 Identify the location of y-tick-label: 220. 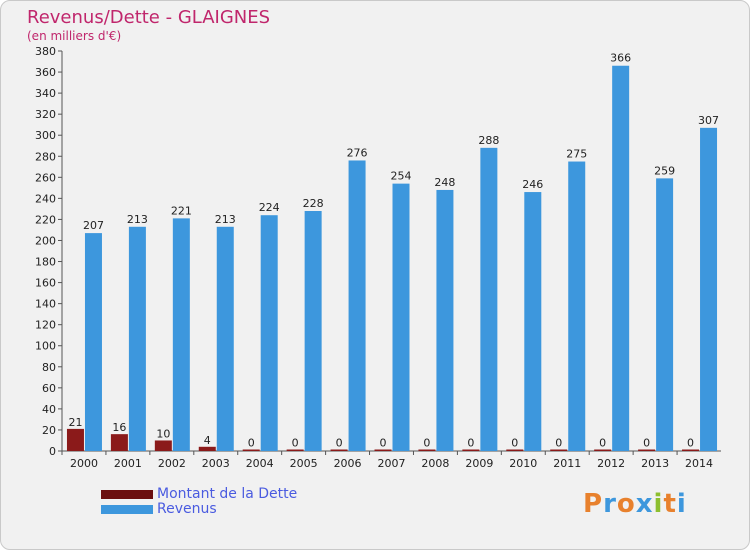
(45, 219).